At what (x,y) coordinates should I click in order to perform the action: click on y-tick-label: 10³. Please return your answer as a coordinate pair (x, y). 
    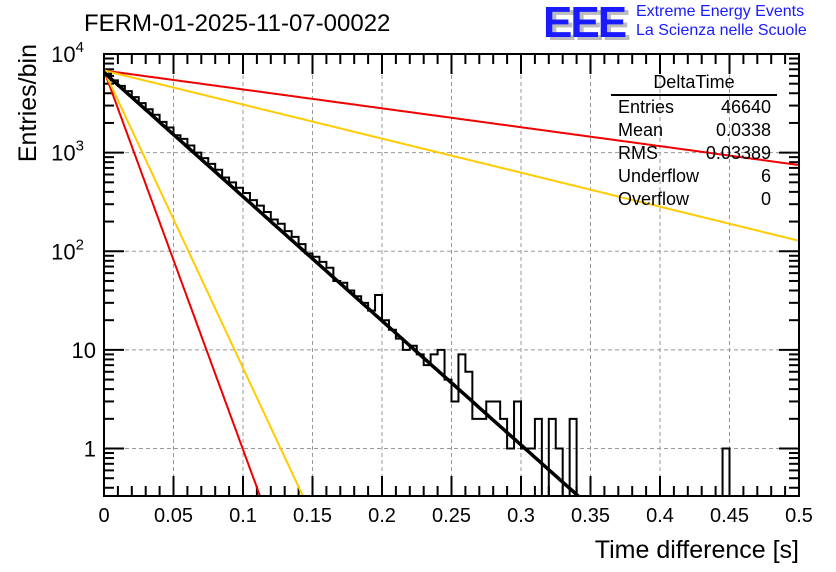
    Looking at the image, I should click on (67, 152).